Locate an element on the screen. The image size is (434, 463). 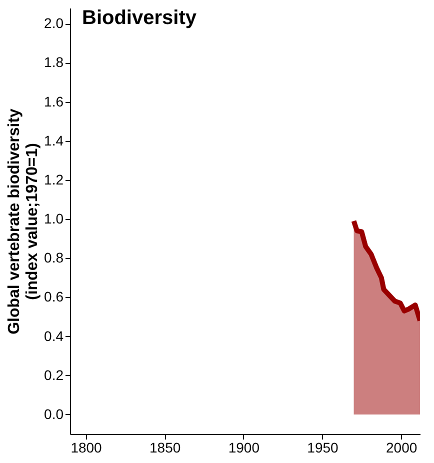
x-tick-label: 1800 is located at coordinates (86, 448).